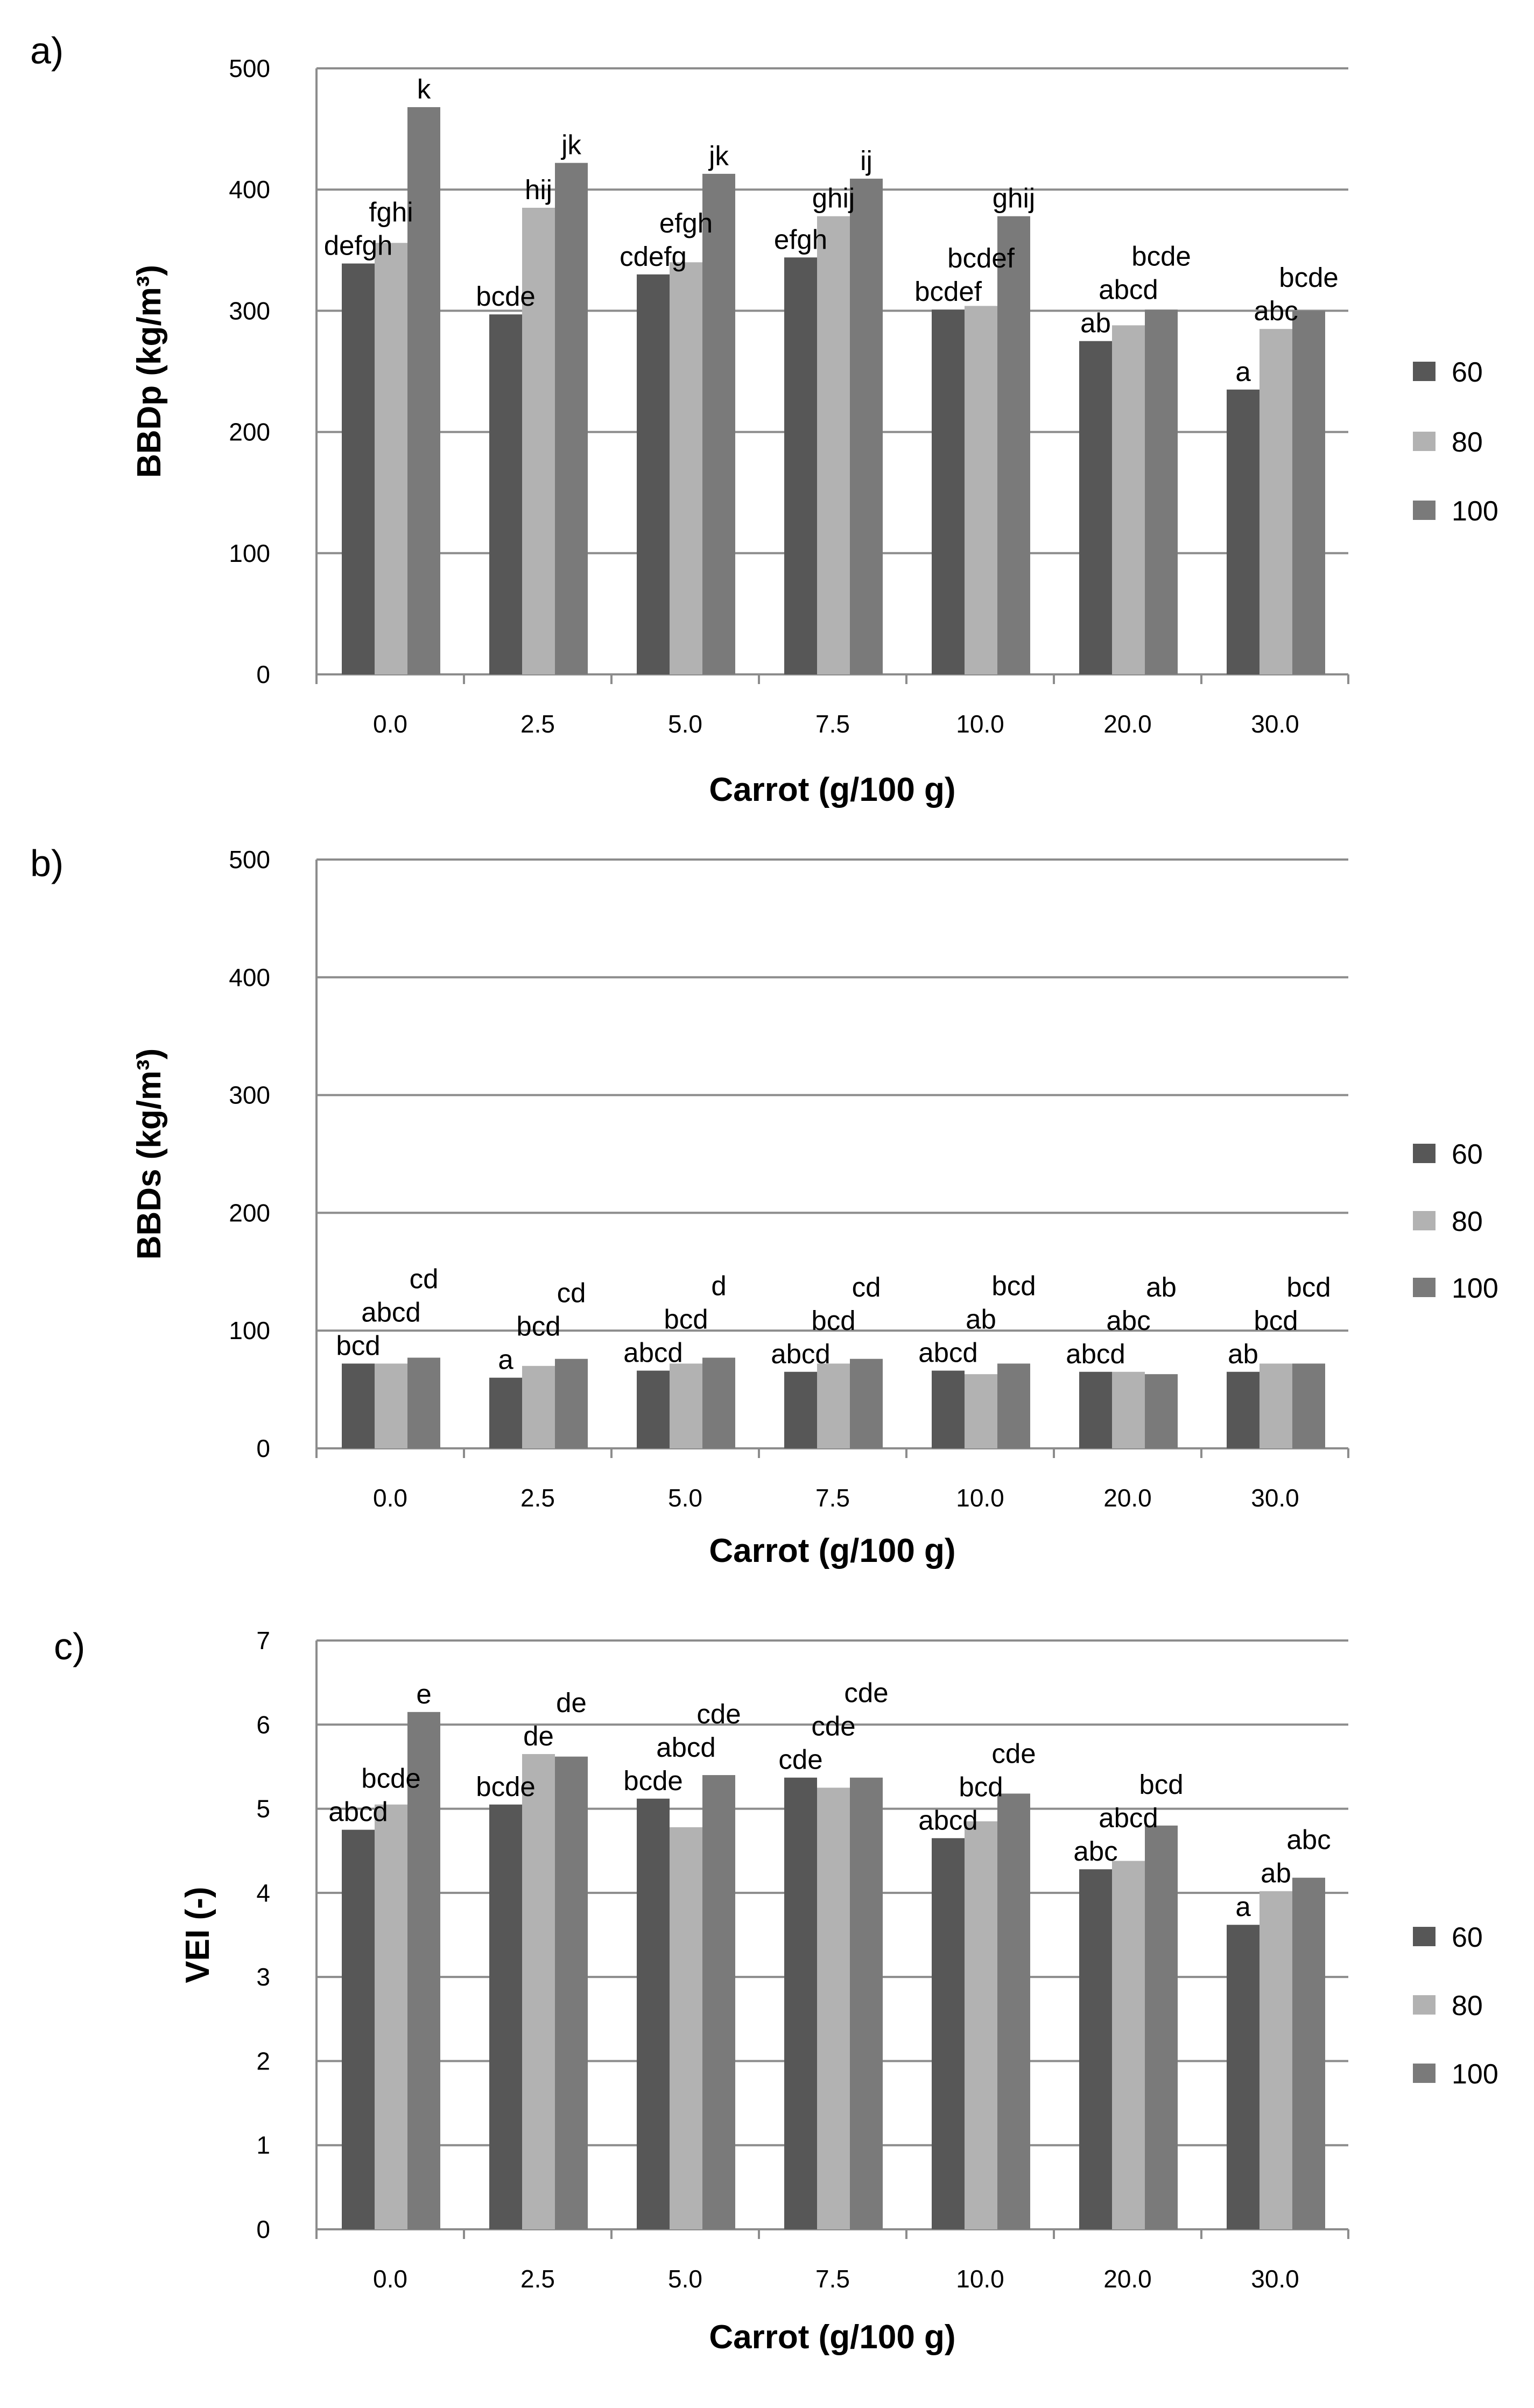 The height and width of the screenshot is (2408, 1534). I want to click on bar-60-10.0, so click(948, 1409).